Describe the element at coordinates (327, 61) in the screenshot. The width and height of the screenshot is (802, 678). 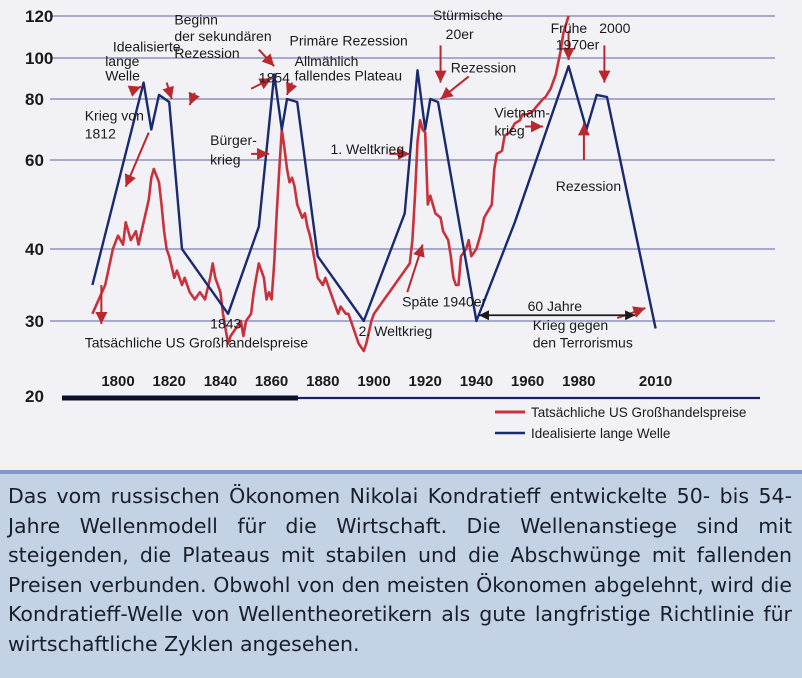
I see `annotation-label: Allmählich` at that location.